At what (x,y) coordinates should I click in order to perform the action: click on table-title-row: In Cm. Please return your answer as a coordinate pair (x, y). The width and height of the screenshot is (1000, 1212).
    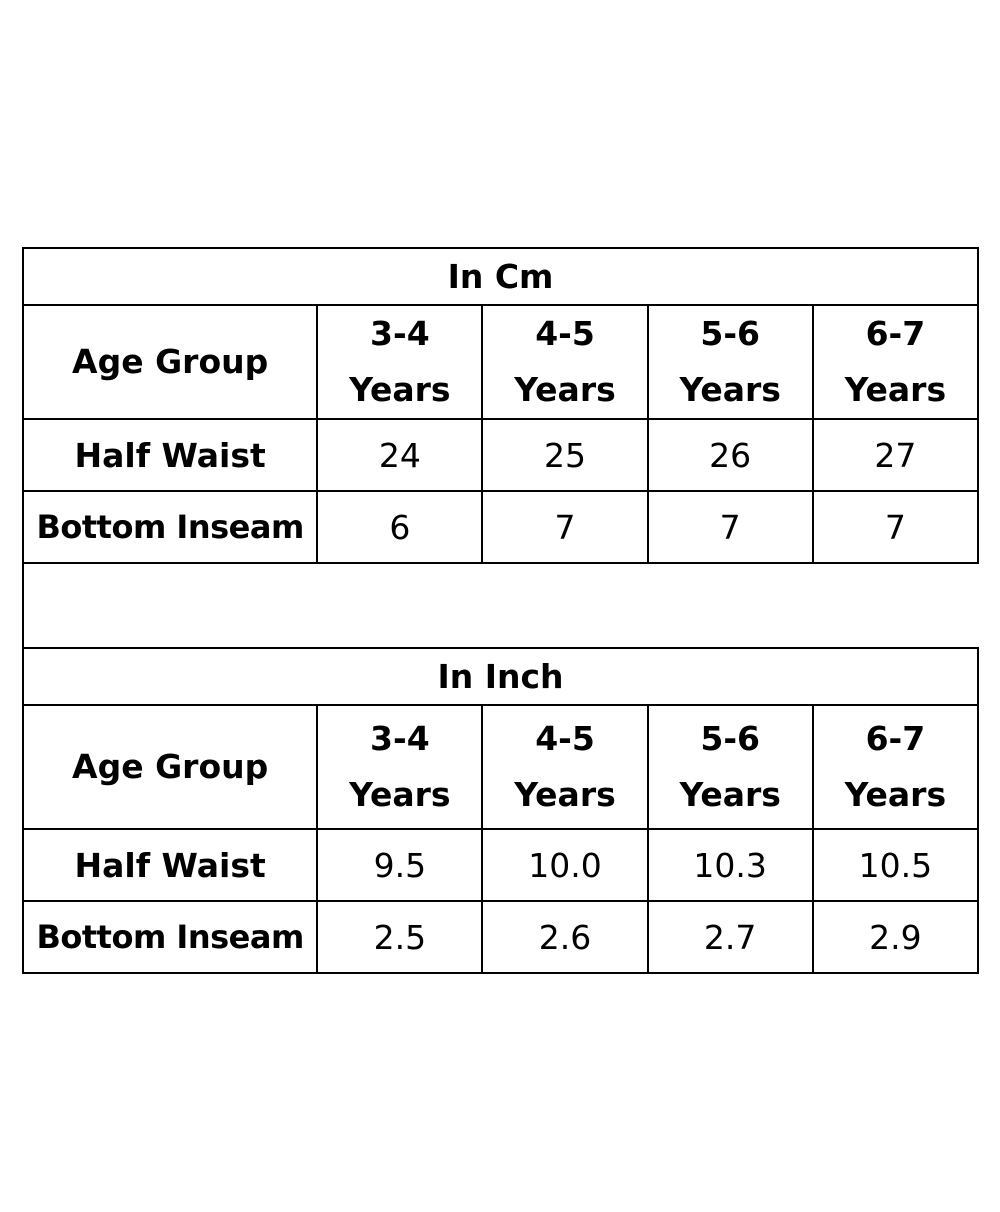
    Looking at the image, I should click on (500, 276).